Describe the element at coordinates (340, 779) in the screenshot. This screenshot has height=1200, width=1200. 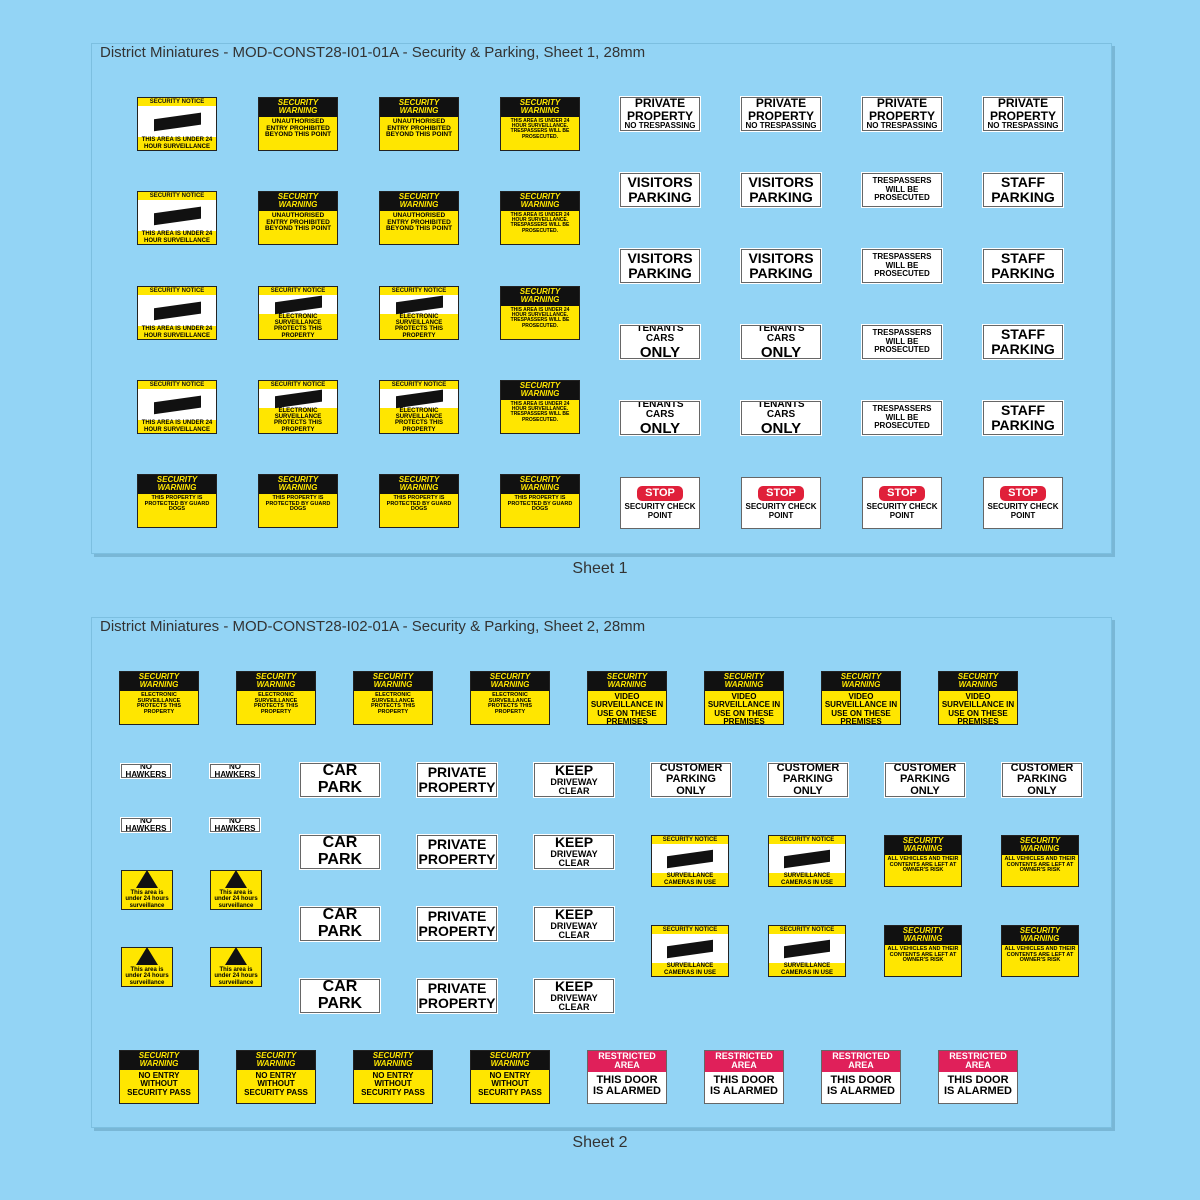
I see `sign-text: CAR PARK` at that location.